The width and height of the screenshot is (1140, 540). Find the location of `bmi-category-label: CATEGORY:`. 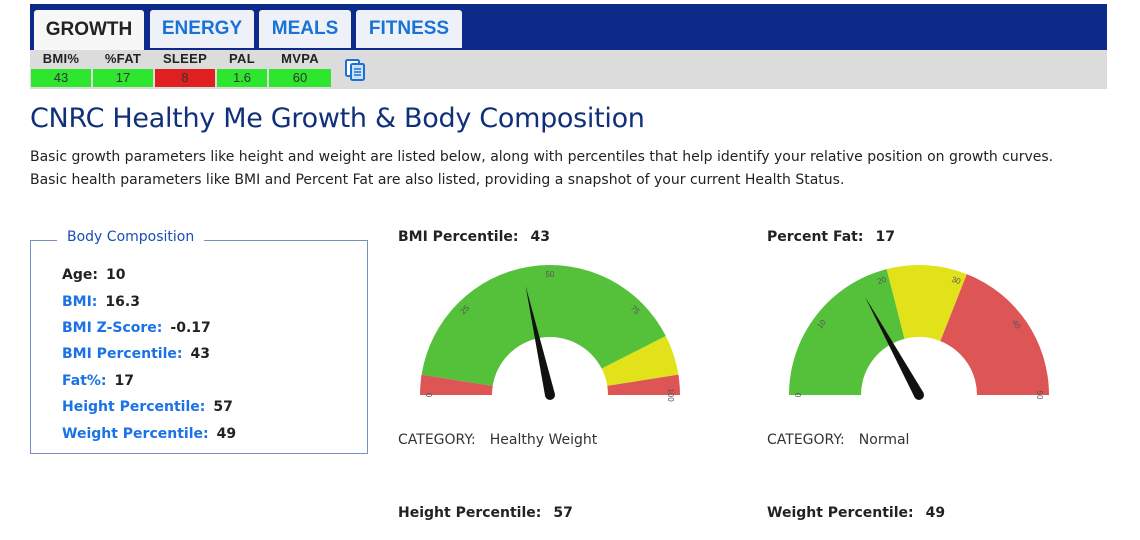

bmi-category-label: CATEGORY: is located at coordinates (437, 440).